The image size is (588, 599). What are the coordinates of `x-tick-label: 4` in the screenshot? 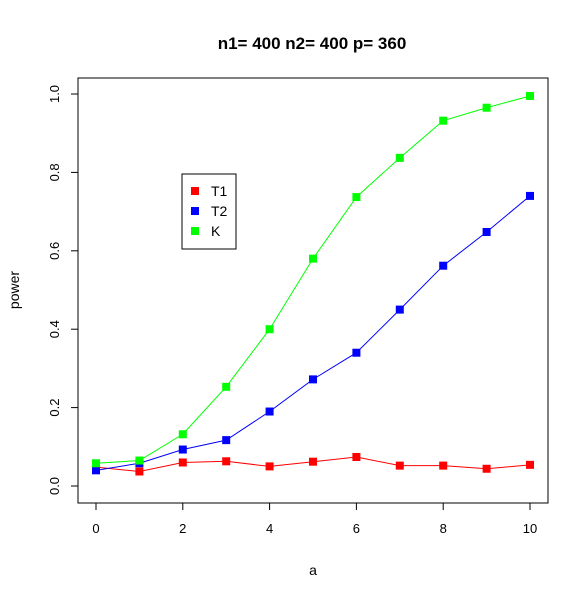 It's located at (269, 528).